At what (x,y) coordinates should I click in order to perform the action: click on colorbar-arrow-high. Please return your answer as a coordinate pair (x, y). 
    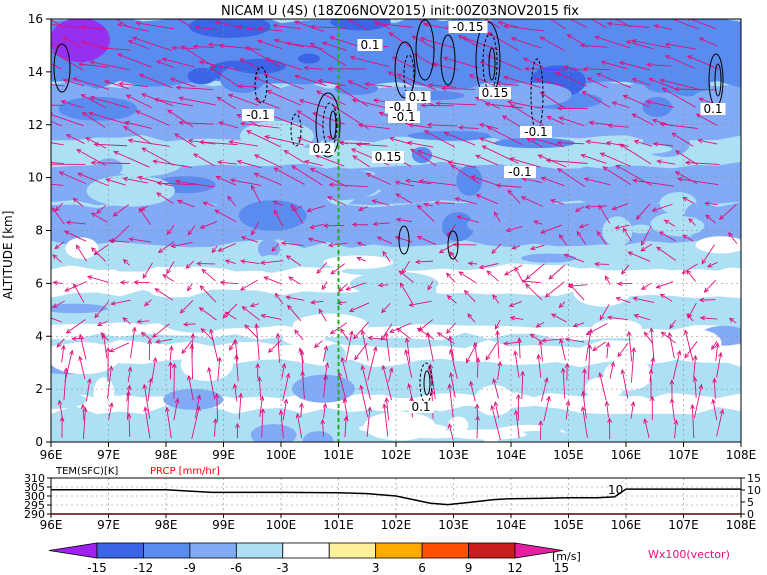
    Looking at the image, I should click on (539, 550).